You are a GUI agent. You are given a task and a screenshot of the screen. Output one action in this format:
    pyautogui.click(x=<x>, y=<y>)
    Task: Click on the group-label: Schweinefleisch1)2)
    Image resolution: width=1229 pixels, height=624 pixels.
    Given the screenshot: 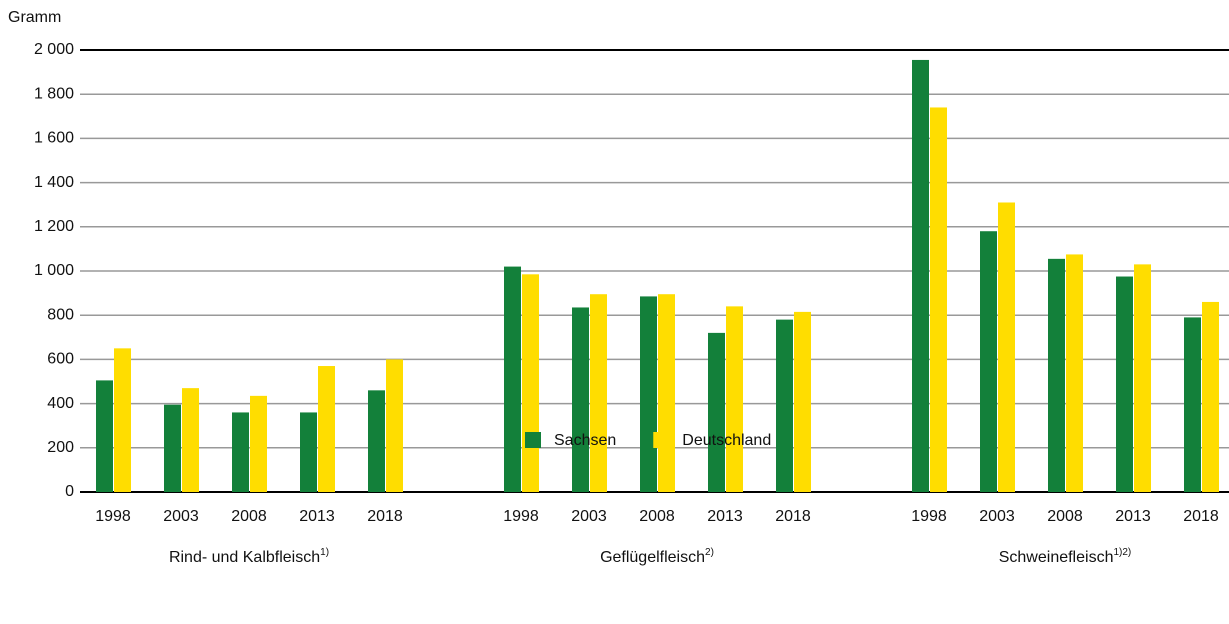 What is the action you would take?
    pyautogui.click(x=1065, y=557)
    